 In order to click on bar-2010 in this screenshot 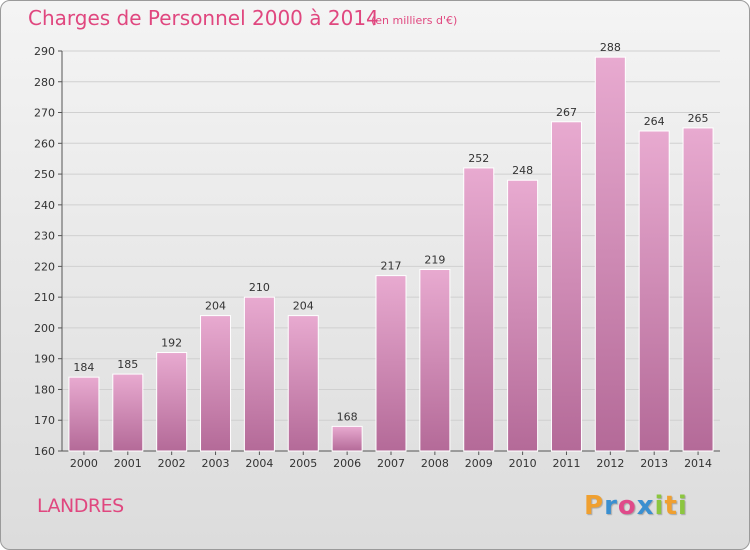, I will do `click(523, 315)`.